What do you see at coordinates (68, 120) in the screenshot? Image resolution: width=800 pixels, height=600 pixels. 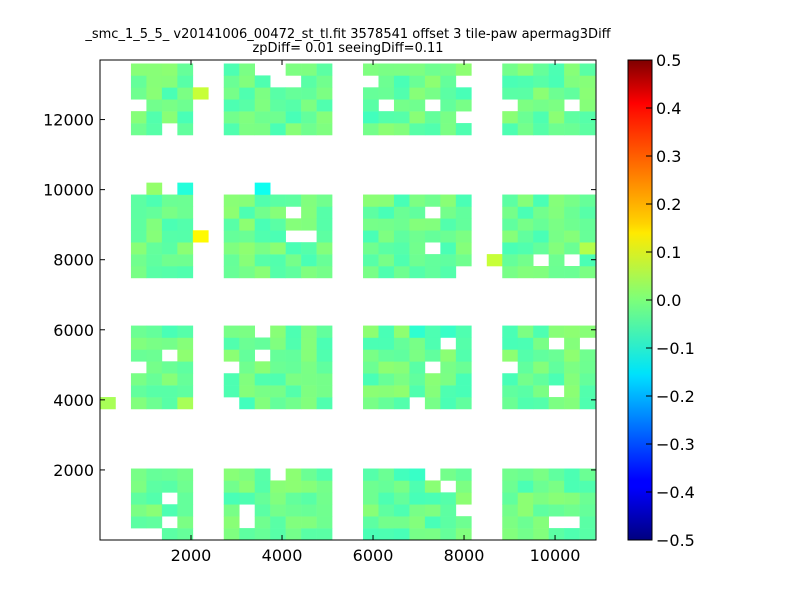 I see `y-tick-label: 12000` at bounding box center [68, 120].